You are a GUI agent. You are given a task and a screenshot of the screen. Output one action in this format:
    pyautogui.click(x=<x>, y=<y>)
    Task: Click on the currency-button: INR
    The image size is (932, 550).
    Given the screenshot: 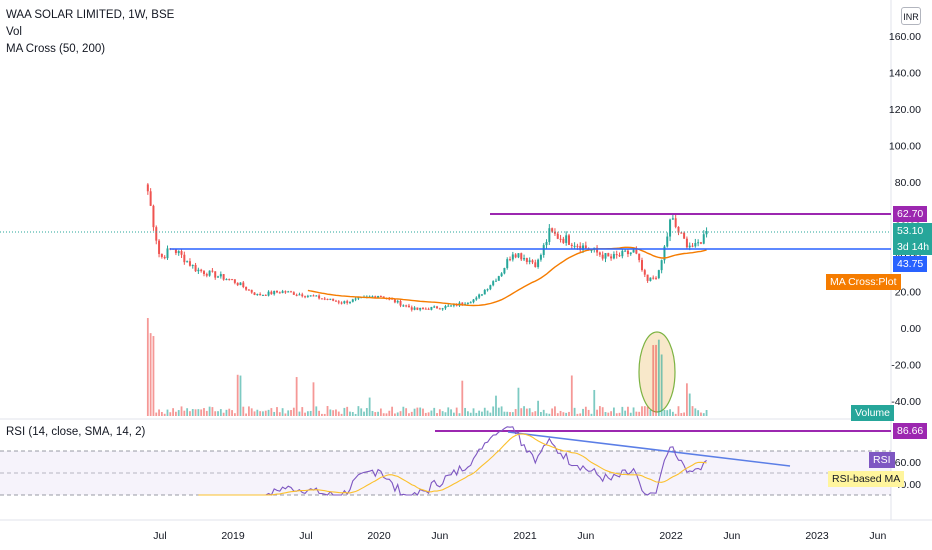 What is the action you would take?
    pyautogui.click(x=911, y=16)
    